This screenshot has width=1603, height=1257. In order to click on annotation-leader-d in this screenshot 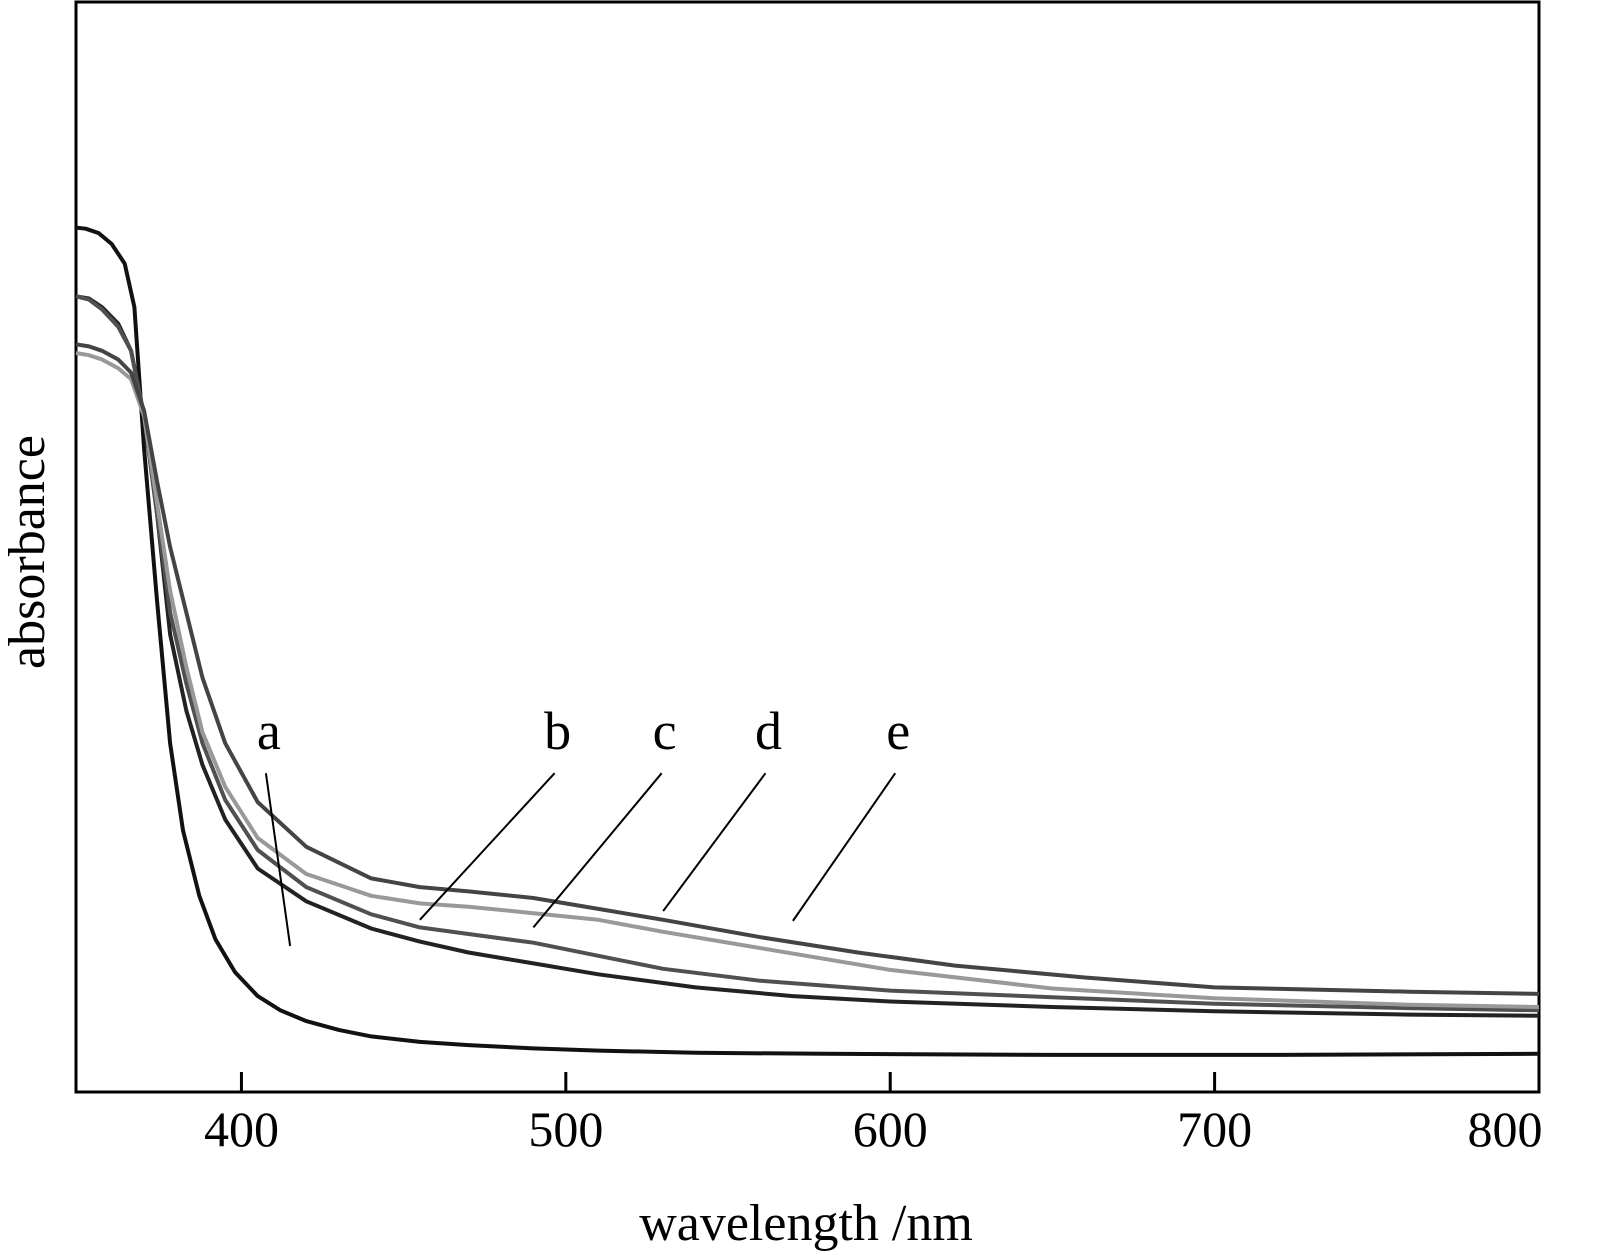, I will do `click(714, 842)`.